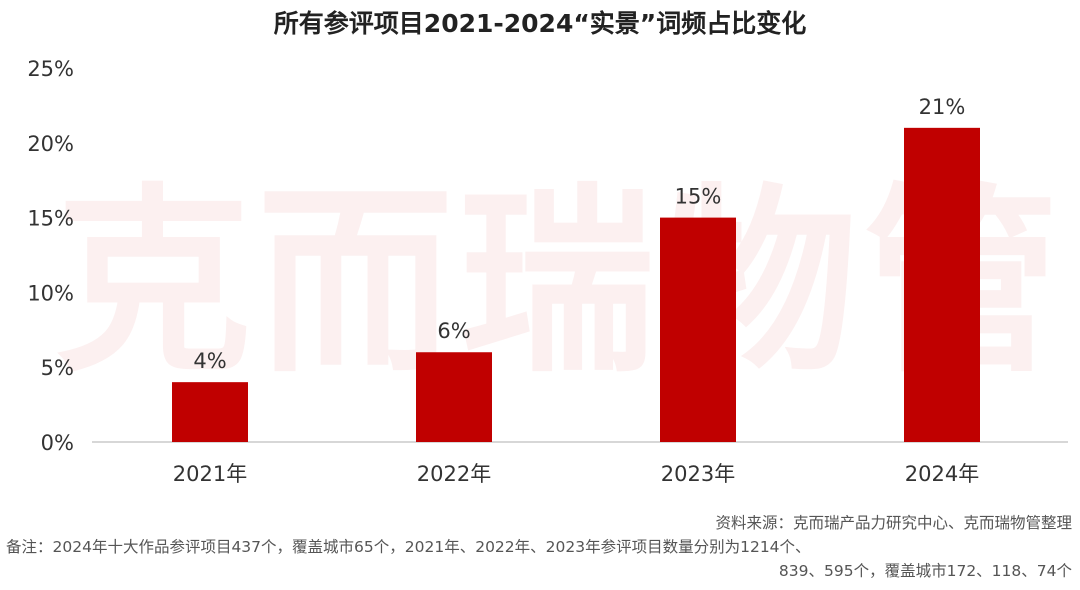 This screenshot has height=590, width=1080. Describe the element at coordinates (50, 219) in the screenshot. I see `y-tick-label: 15%` at that location.